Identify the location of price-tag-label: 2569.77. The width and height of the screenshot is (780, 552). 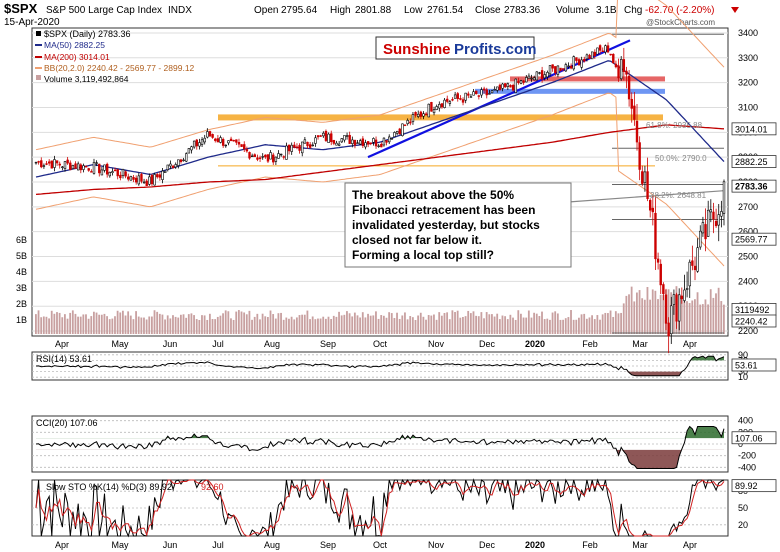
(751, 240).